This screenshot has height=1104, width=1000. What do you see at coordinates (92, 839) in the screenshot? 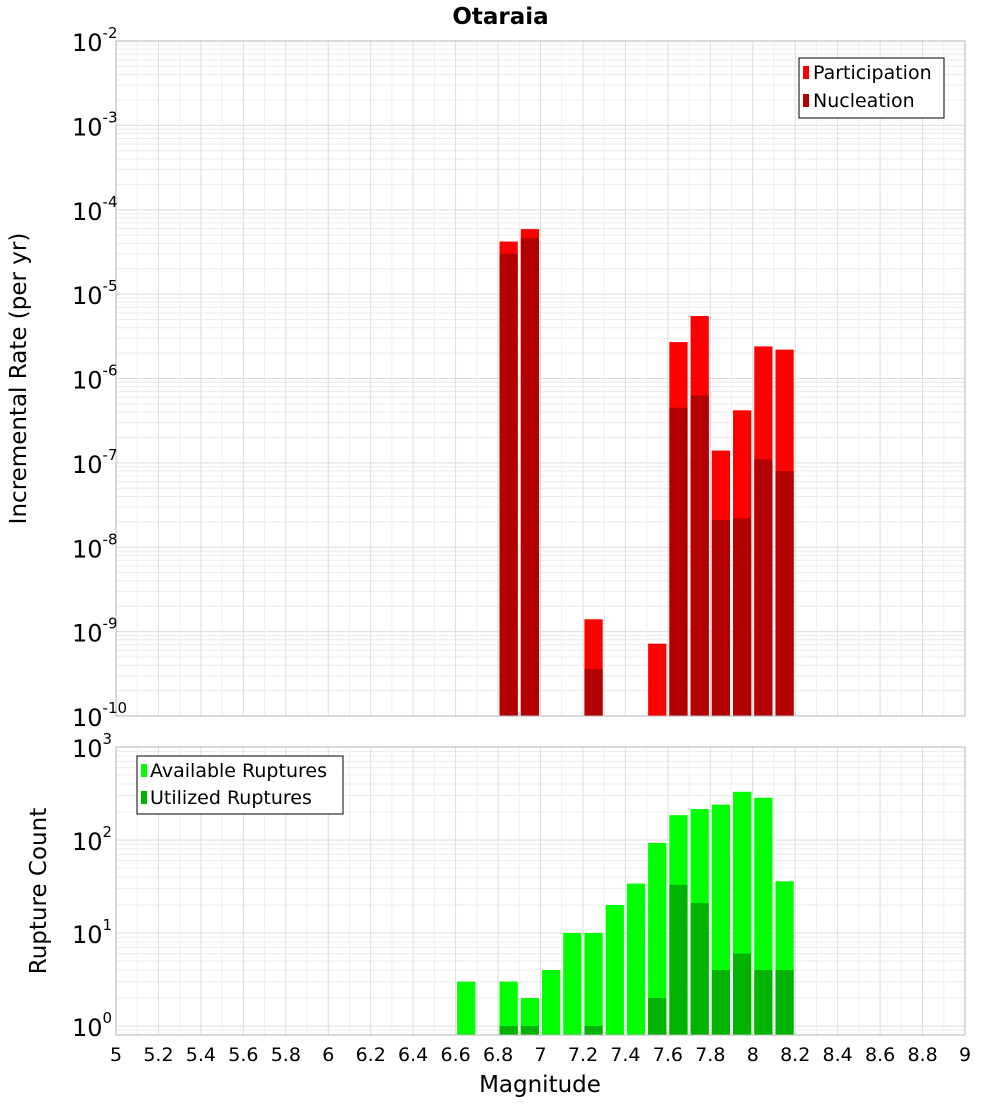
I see `y-tick-label: 10²` at bounding box center [92, 839].